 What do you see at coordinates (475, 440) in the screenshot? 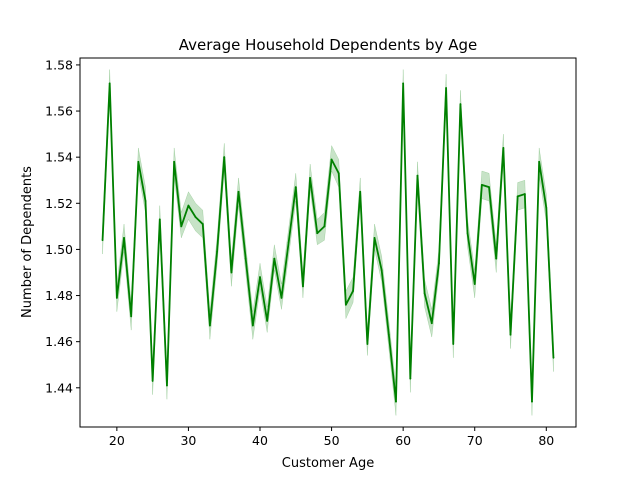
I see `x-tick-label: 70` at bounding box center [475, 440].